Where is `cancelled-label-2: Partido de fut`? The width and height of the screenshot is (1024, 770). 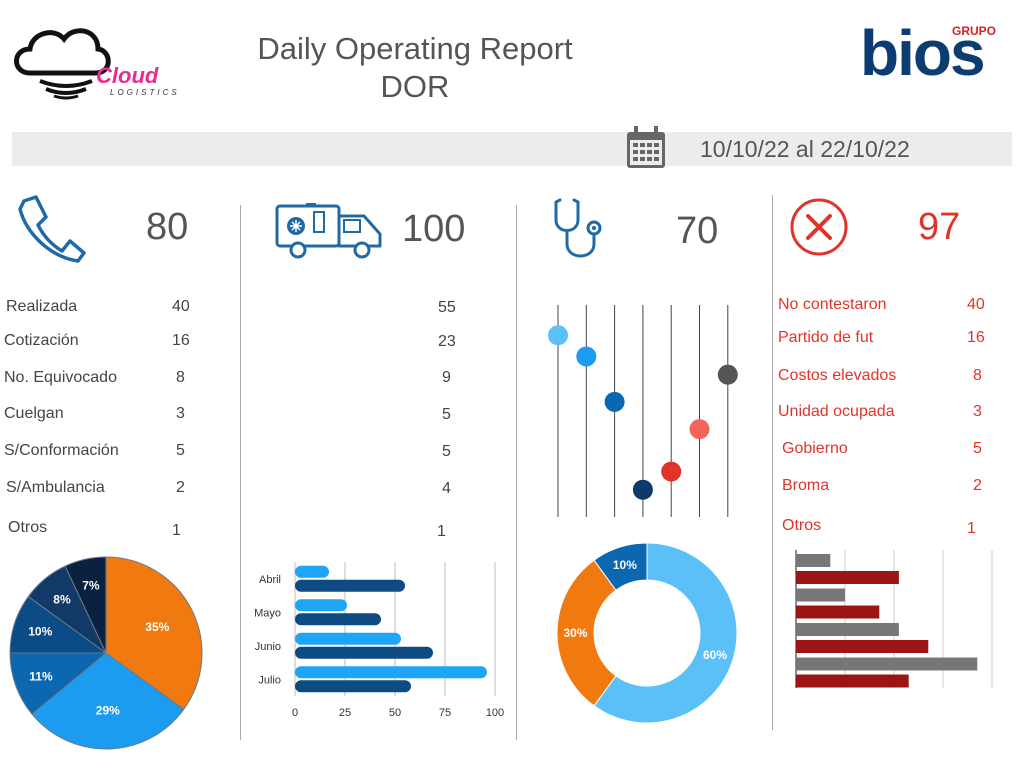 cancelled-label-2: Partido de fut is located at coordinates (826, 337).